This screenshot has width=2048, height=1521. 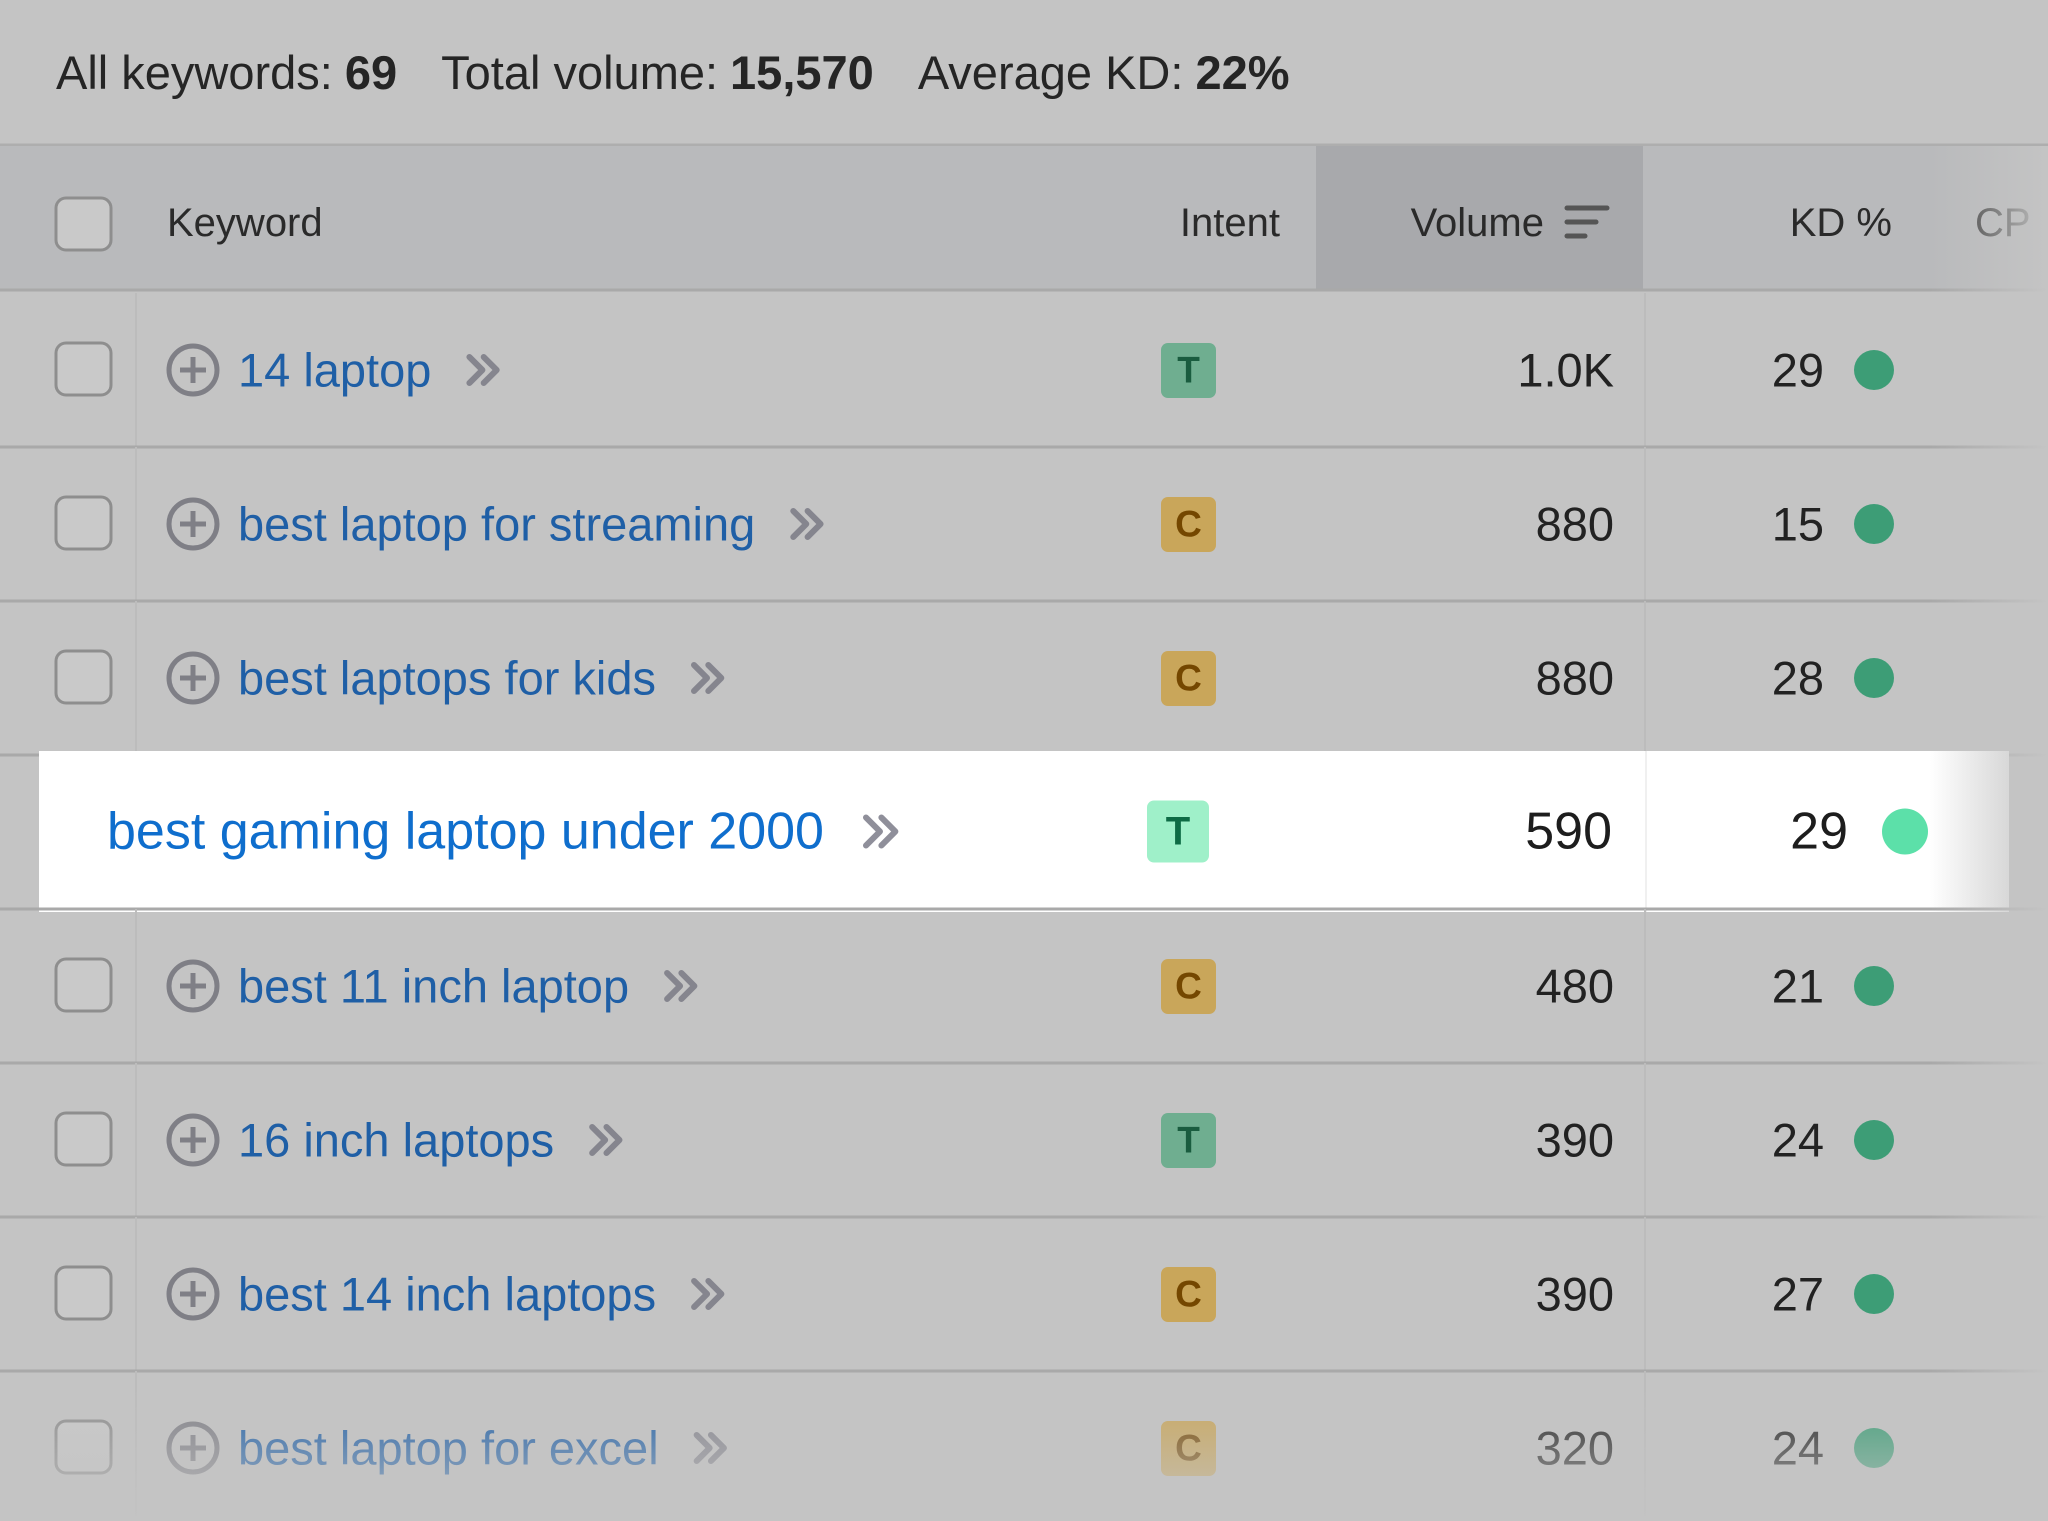 What do you see at coordinates (447, 678) in the screenshot?
I see `keyword-link: best laptops for kids` at bounding box center [447, 678].